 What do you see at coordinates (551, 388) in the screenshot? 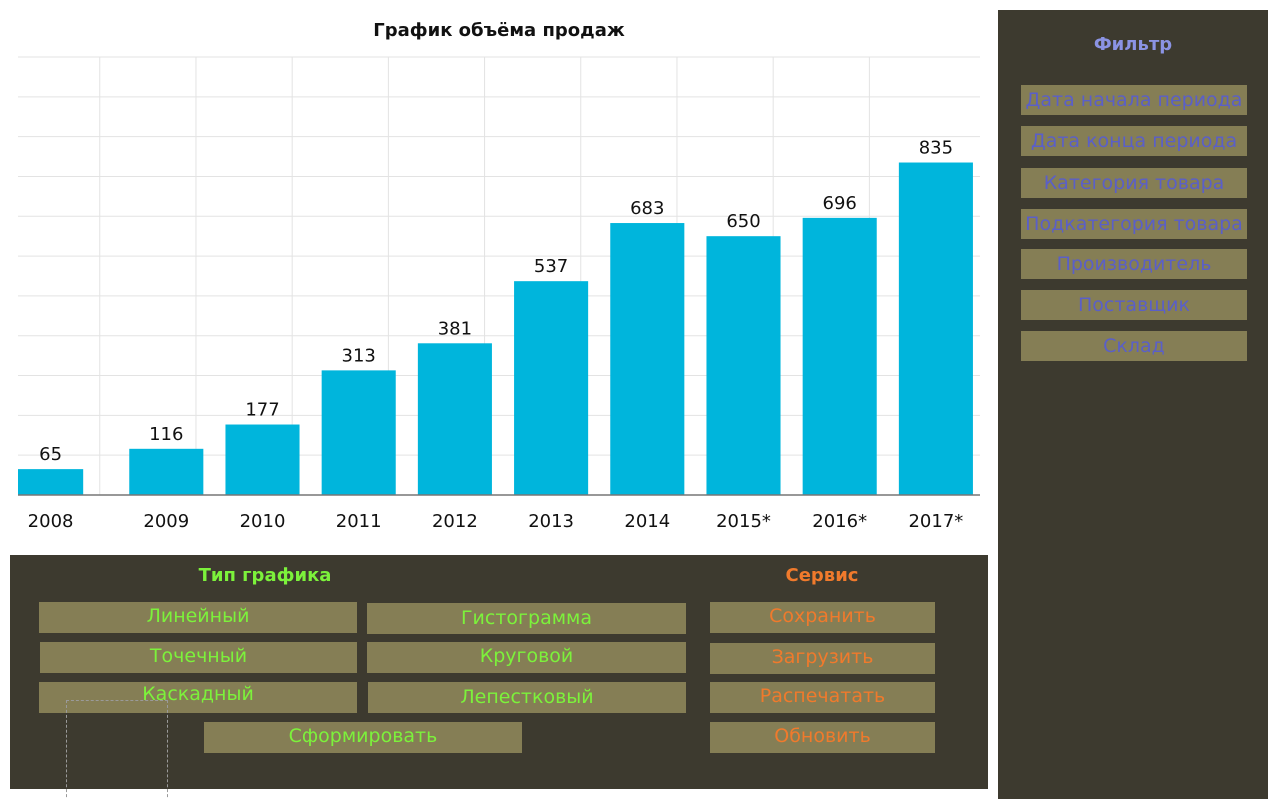
I see `bar-2013` at bounding box center [551, 388].